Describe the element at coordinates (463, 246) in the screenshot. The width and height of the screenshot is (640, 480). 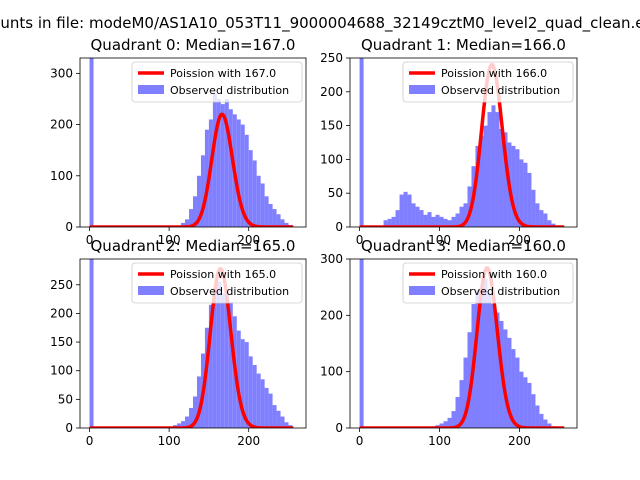
I see `panel-title: Quadrant 3: Median=160.0` at that location.